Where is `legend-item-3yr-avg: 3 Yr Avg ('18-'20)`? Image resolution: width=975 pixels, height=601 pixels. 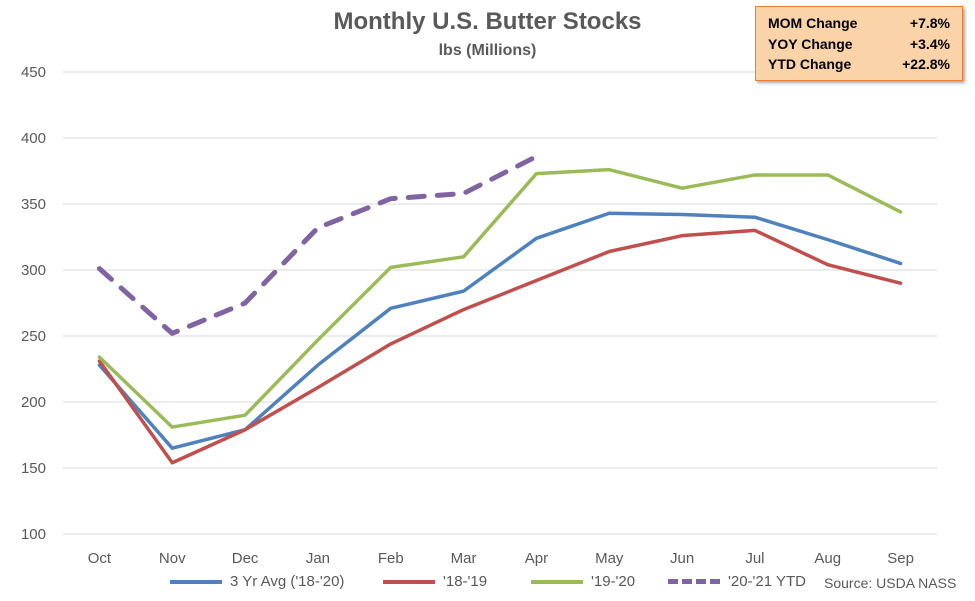
legend-item-3yr-avg: 3 Yr Avg ('18-'20) is located at coordinates (257, 581).